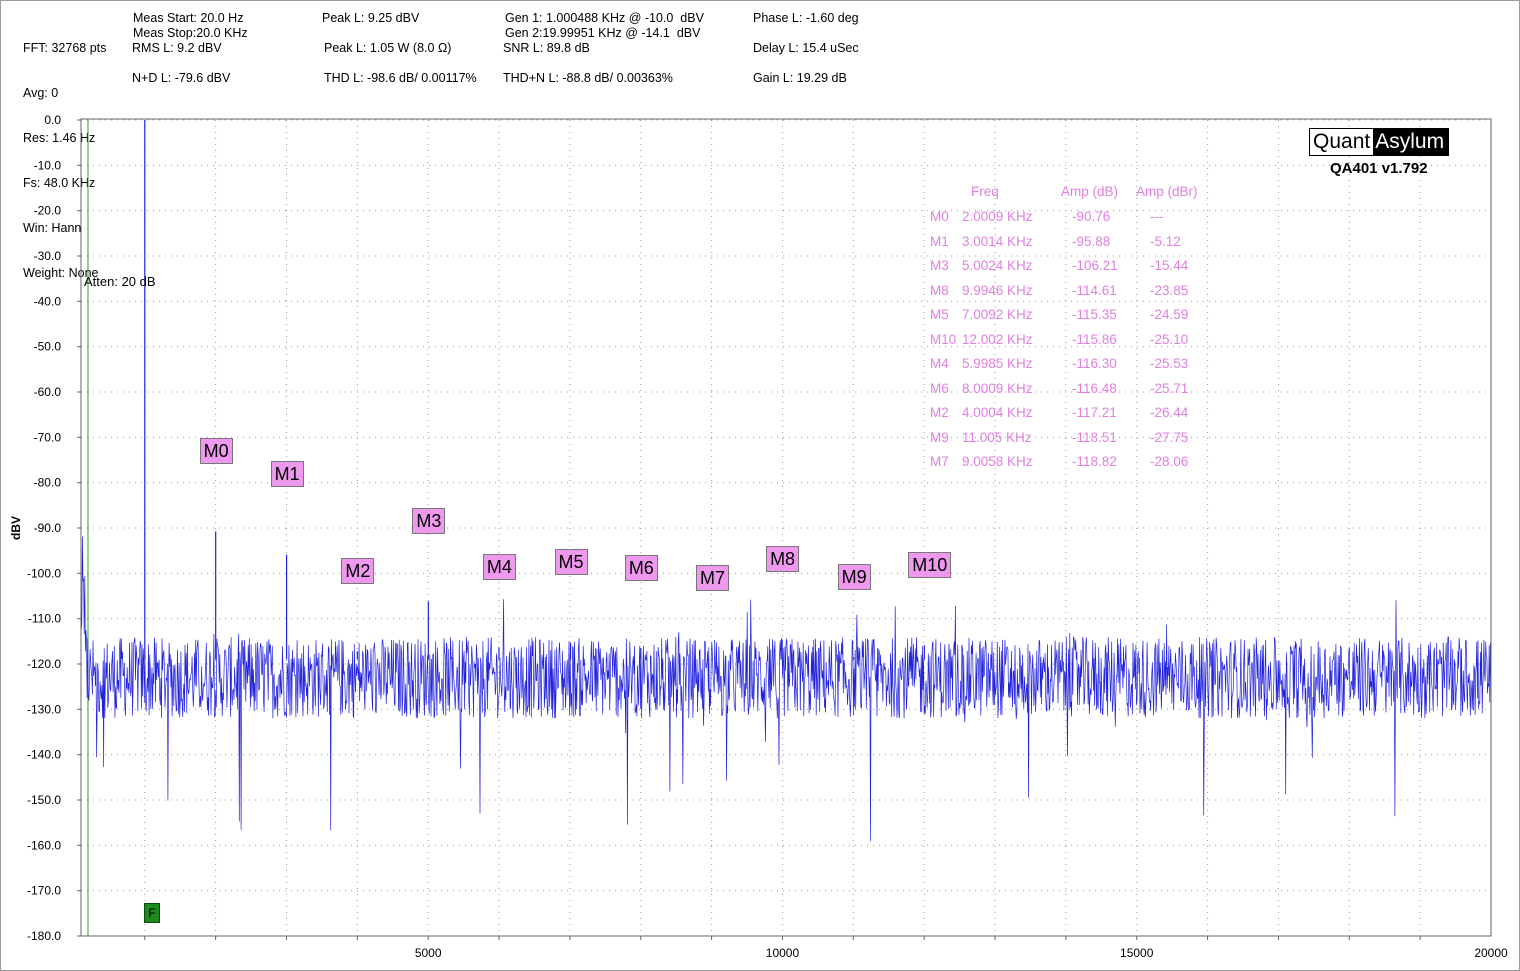 The width and height of the screenshot is (1520, 971). What do you see at coordinates (44, 619) in the screenshot?
I see `y-tick-label: -110.0` at bounding box center [44, 619].